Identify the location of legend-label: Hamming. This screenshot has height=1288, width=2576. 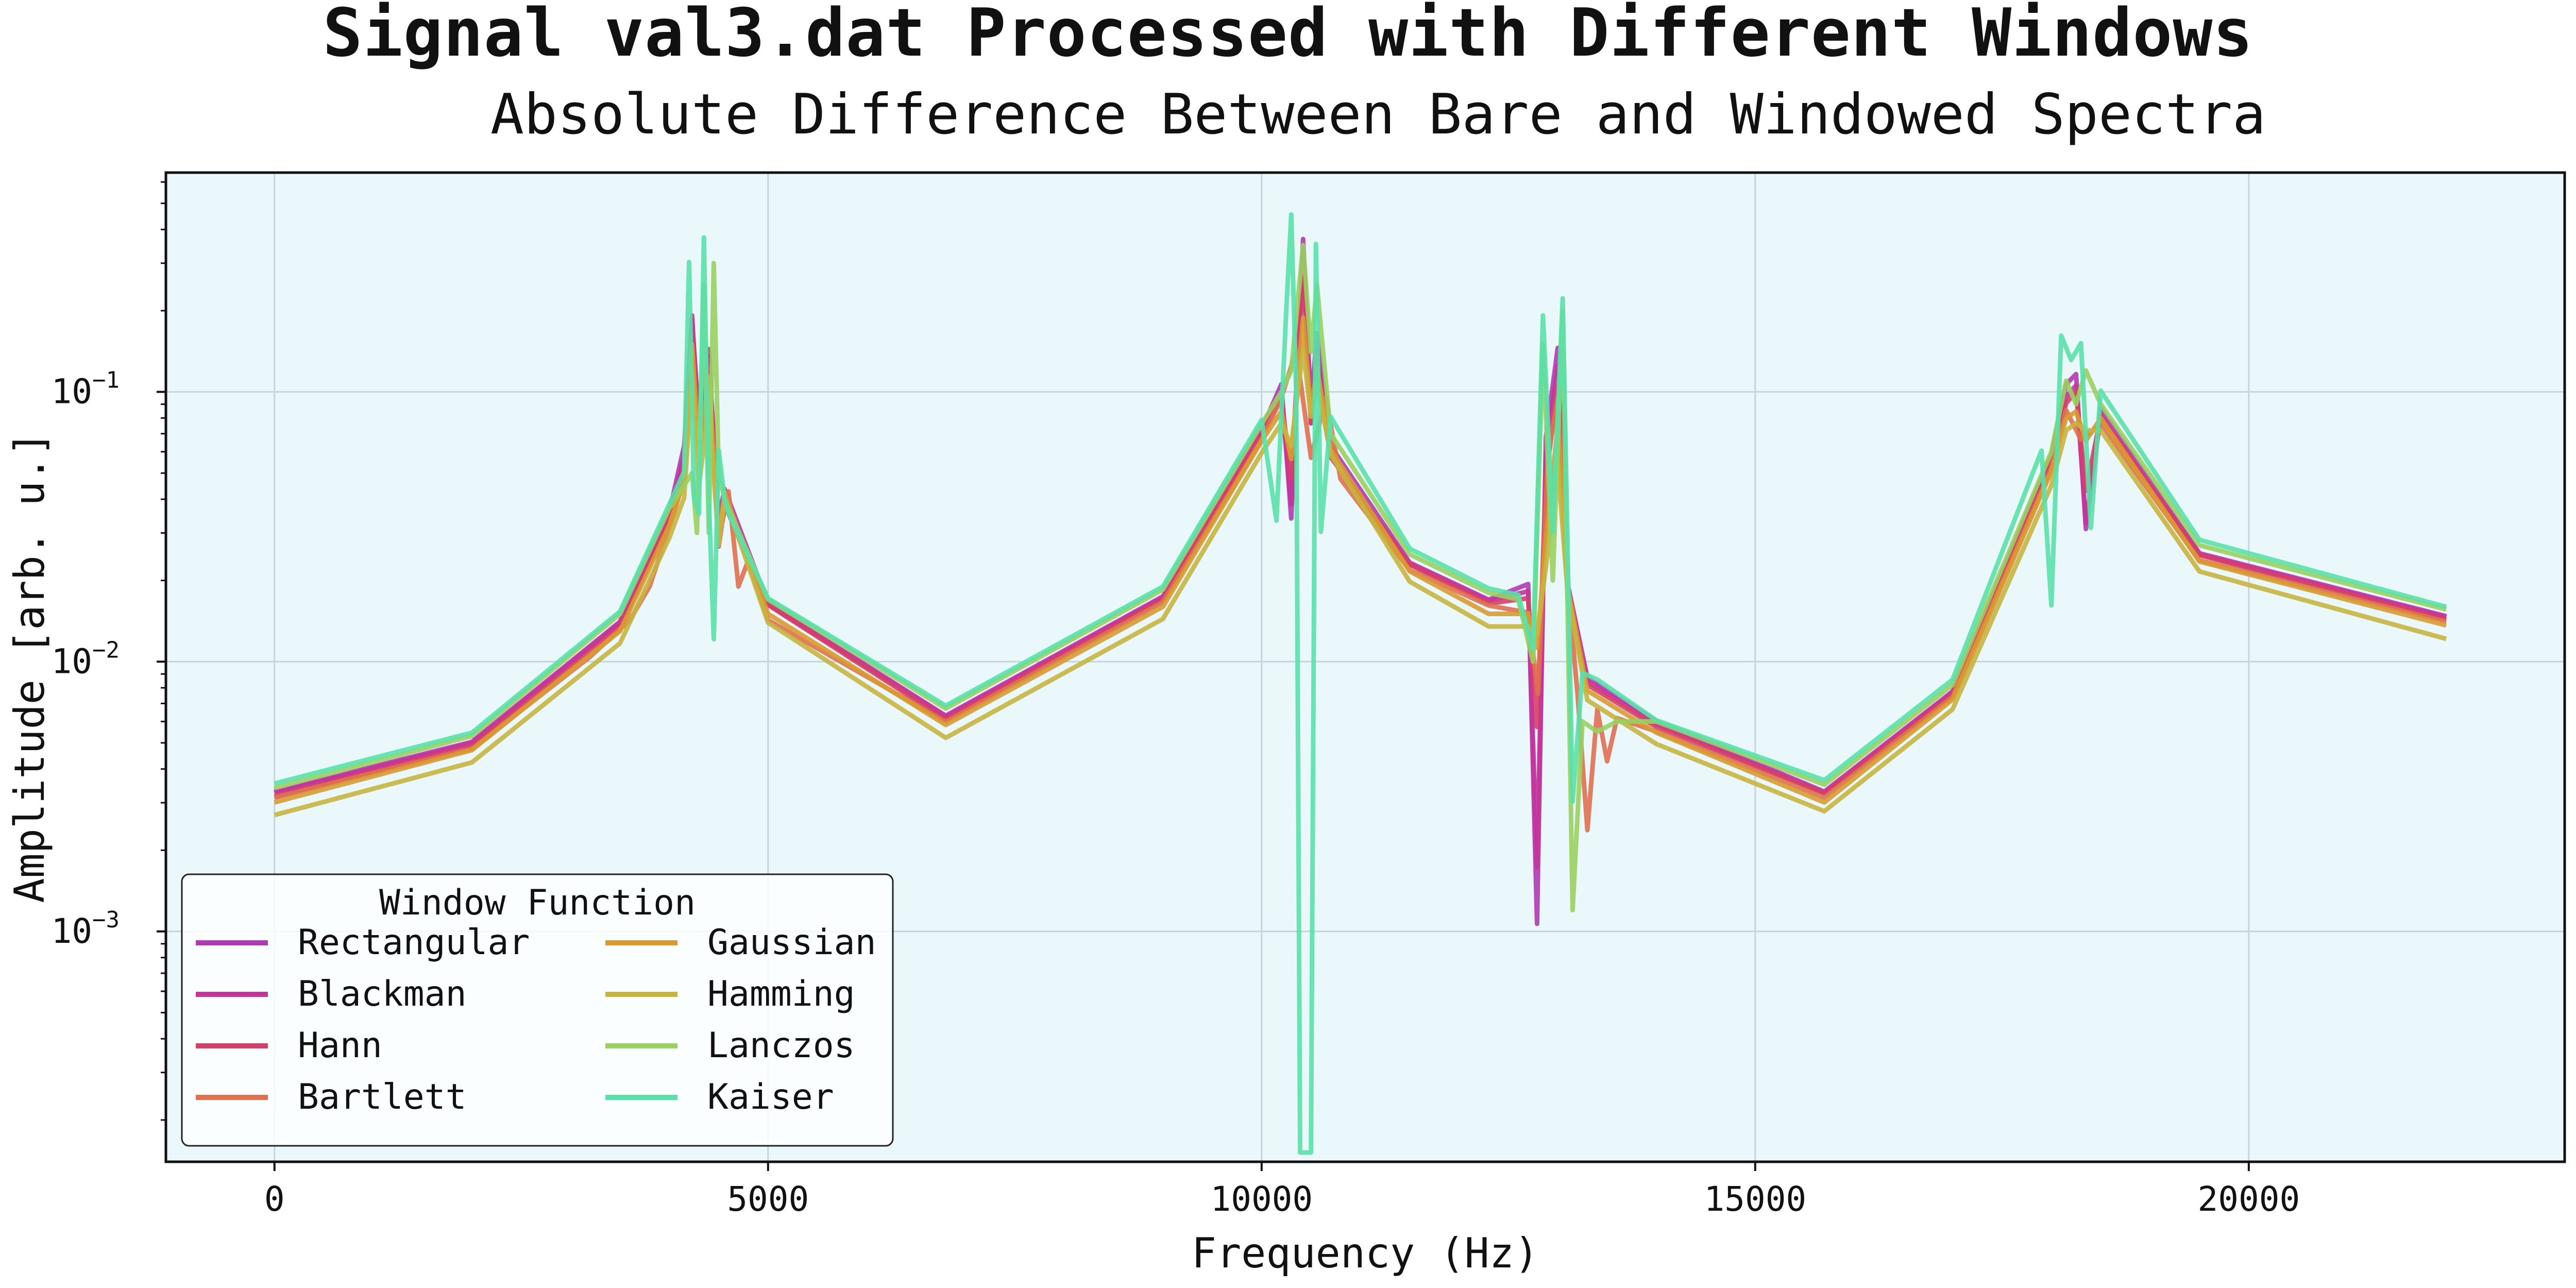
(781, 994).